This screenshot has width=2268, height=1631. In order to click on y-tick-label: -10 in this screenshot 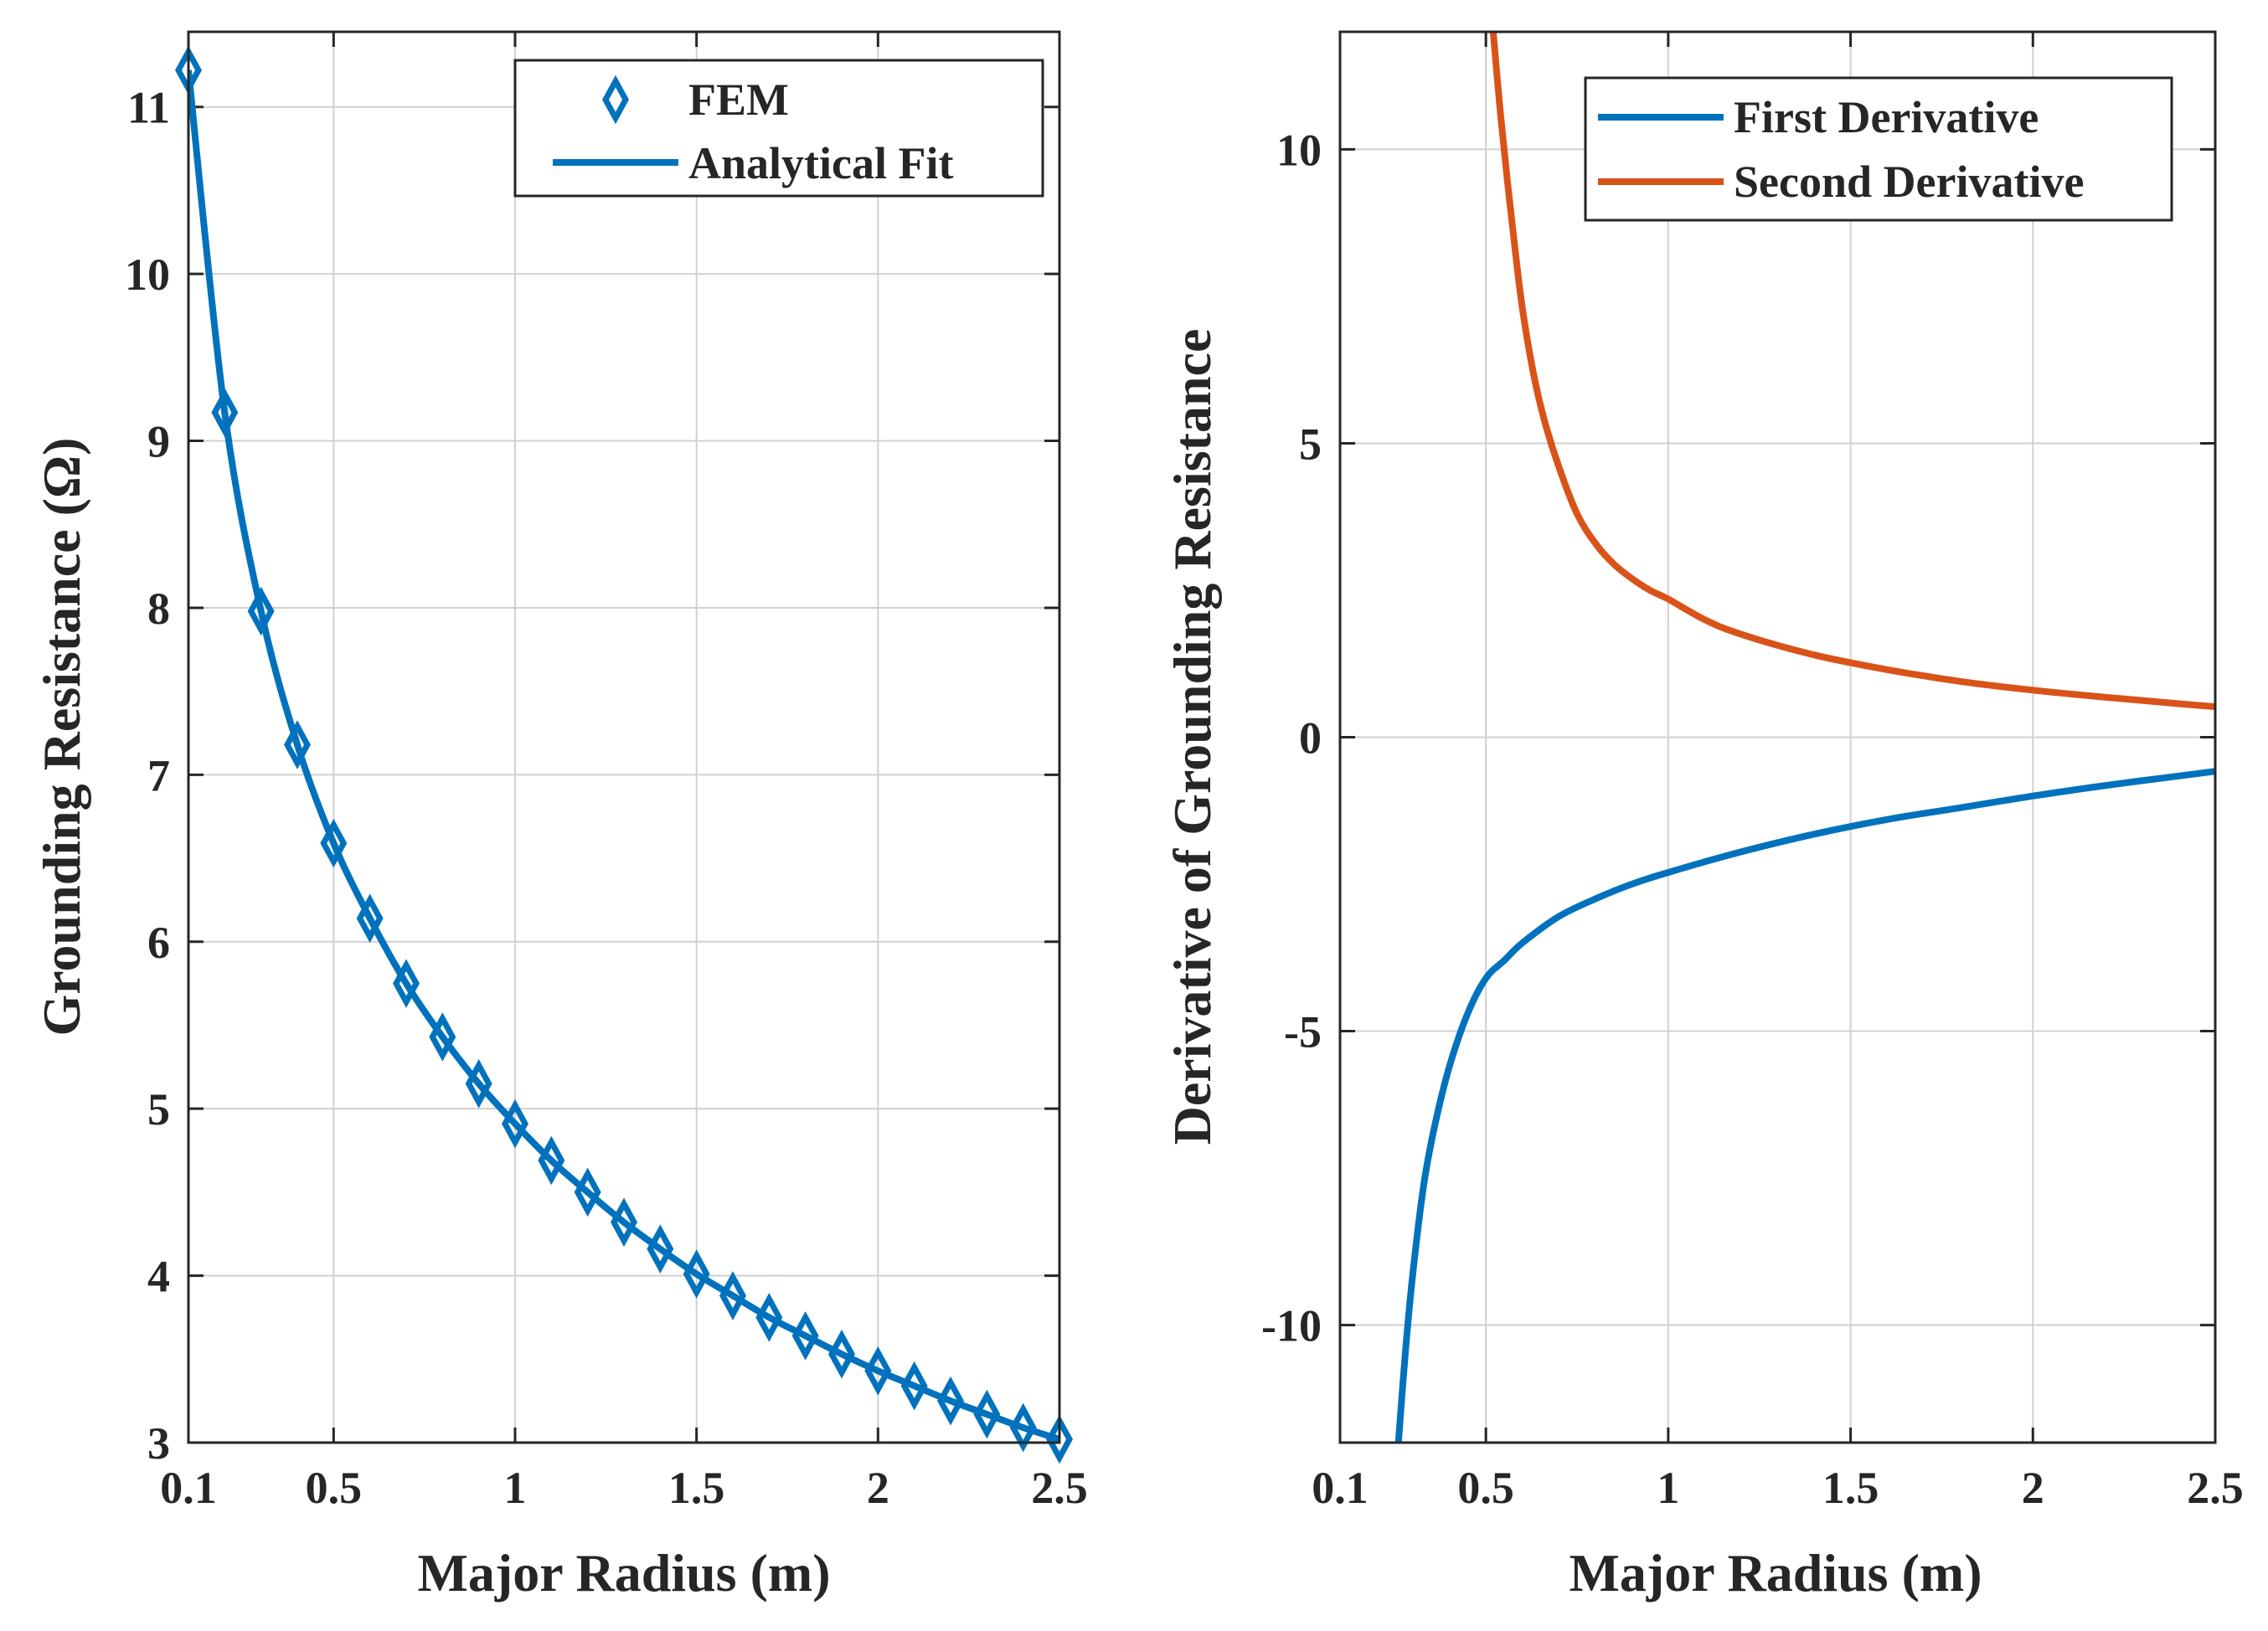, I will do `click(1291, 1326)`.